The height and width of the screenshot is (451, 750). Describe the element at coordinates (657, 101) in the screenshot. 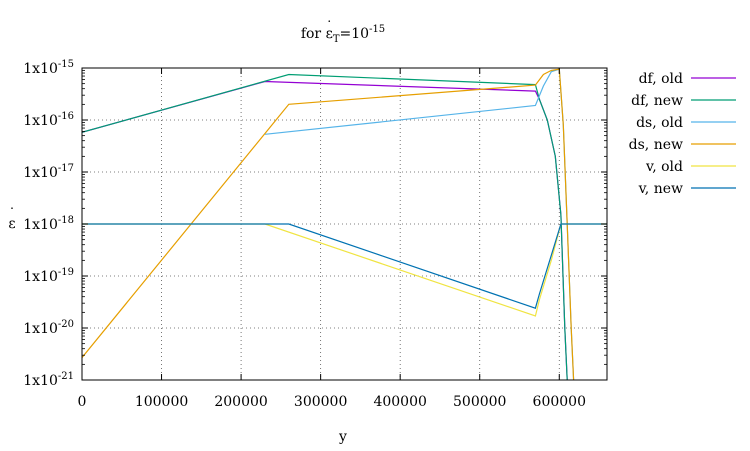

I see `legend-label-df-new: df, new` at that location.